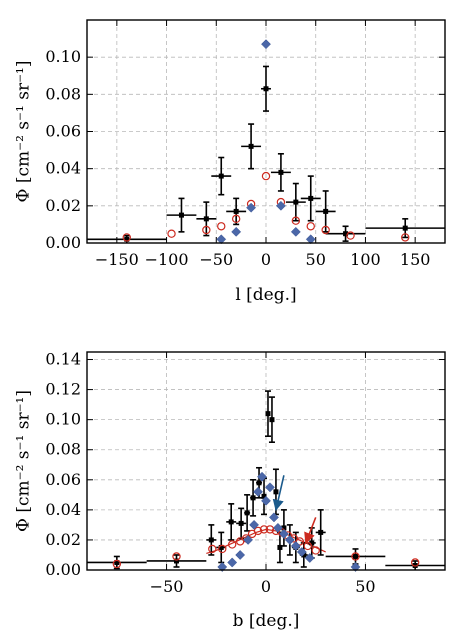  What do you see at coordinates (167, 259) in the screenshot?
I see `x-tick-label: −100` at bounding box center [167, 259].